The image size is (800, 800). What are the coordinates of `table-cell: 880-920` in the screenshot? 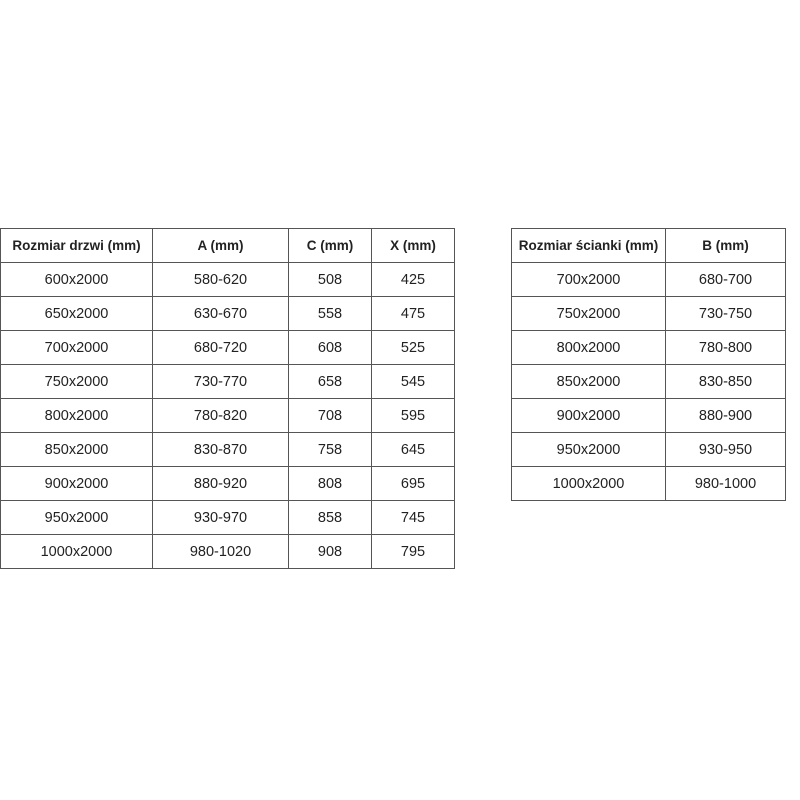 It's located at (220, 483).